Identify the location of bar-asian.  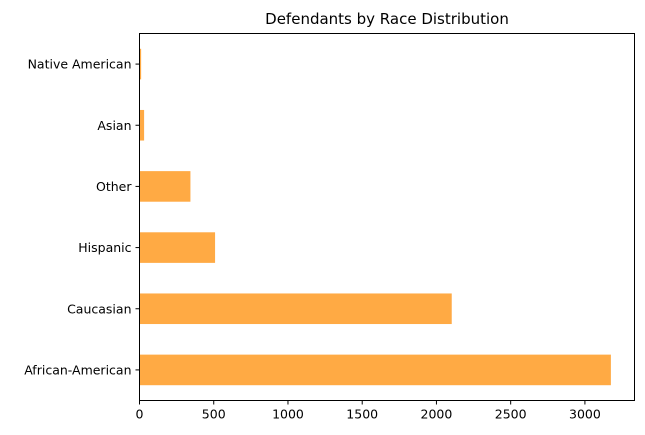
(142, 125).